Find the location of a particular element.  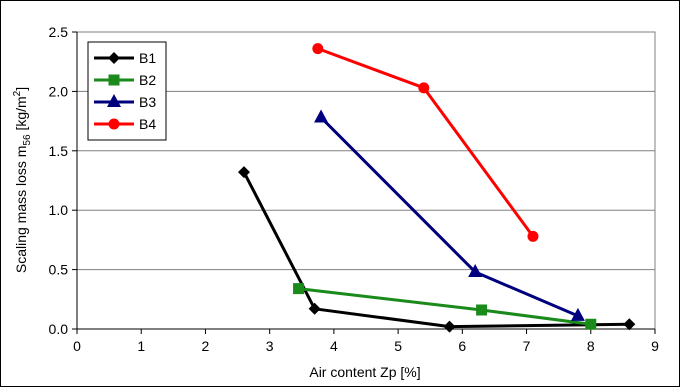

y-axis-title-main: Scaling mass loss m is located at coordinates (21, 210).